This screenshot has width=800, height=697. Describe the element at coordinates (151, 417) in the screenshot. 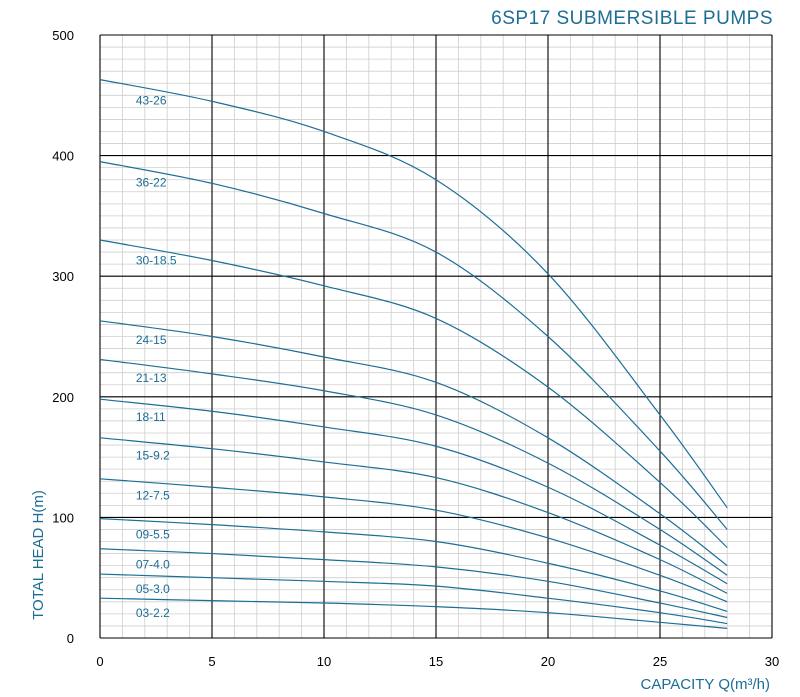

I see `curve-label: 18-11` at that location.